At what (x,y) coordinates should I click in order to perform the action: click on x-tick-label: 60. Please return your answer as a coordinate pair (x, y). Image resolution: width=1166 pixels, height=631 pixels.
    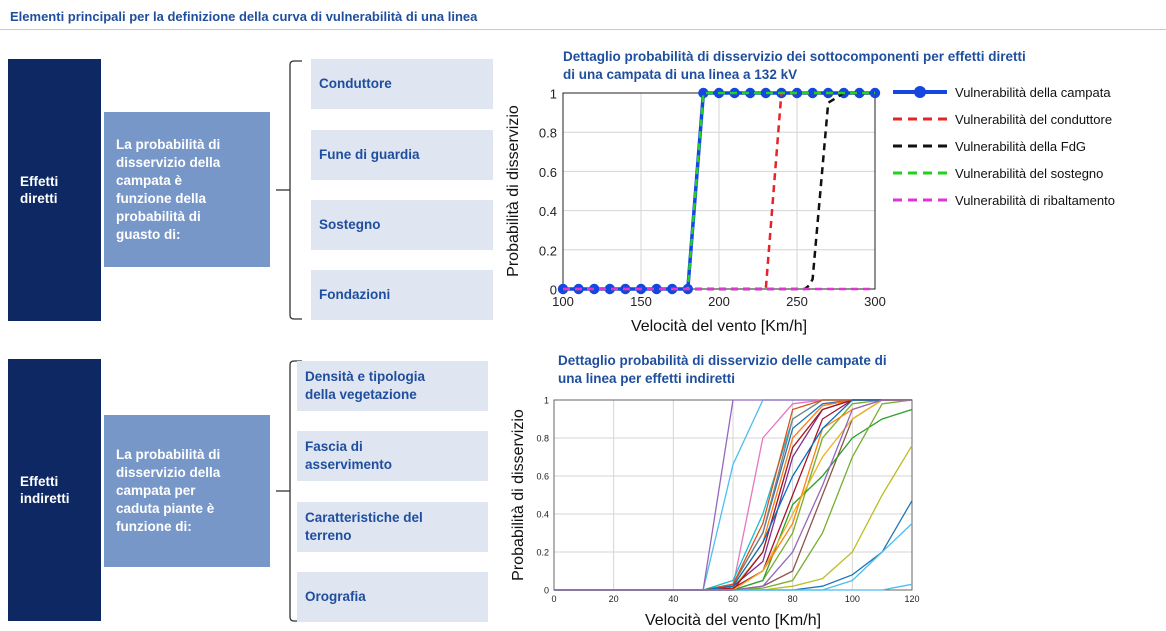
    Looking at the image, I should click on (733, 599).